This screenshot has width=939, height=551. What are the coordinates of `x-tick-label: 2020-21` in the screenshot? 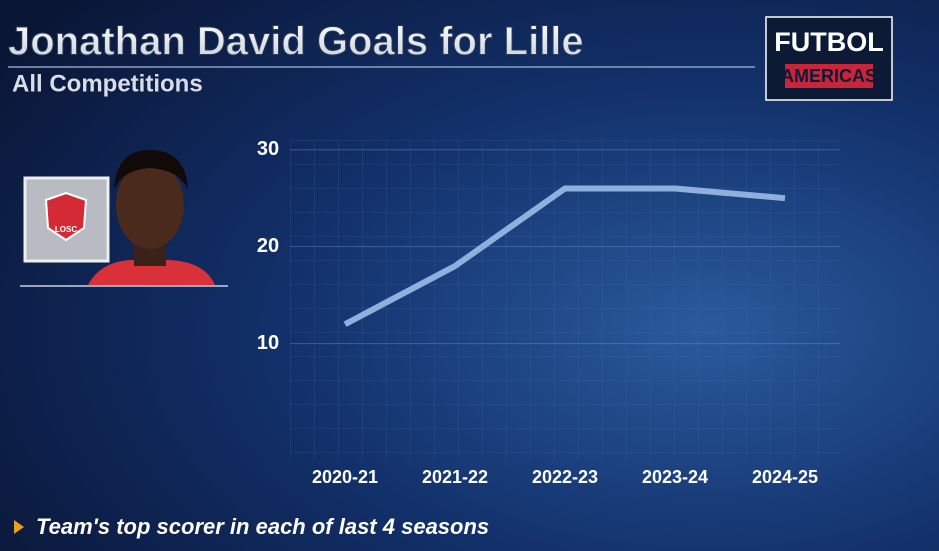 It's located at (345, 477).